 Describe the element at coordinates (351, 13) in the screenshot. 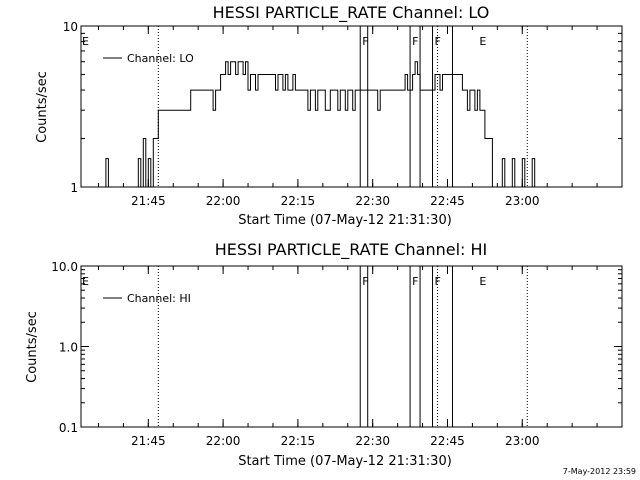

I see `chart-title: HESSI PARTICLE_RATE Channel: LO` at that location.